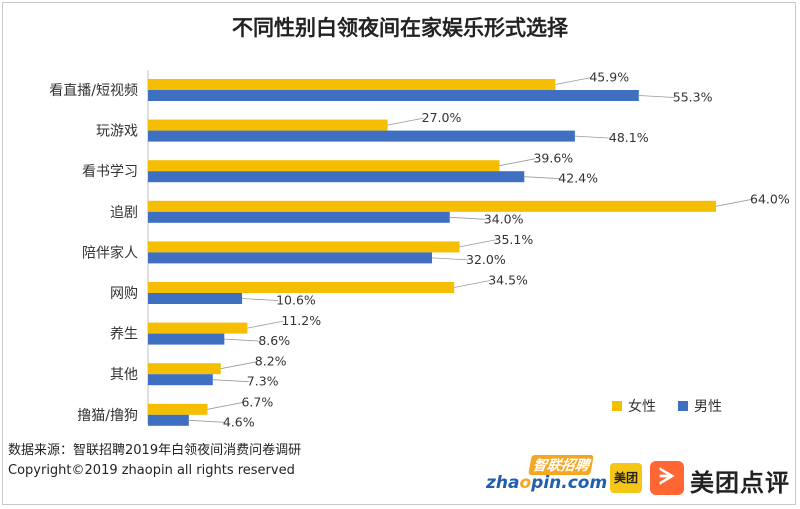 Image resolution: width=800 pixels, height=509 pixels. I want to click on meituan-dianping-logo-text: 美团点评, so click(740, 483).